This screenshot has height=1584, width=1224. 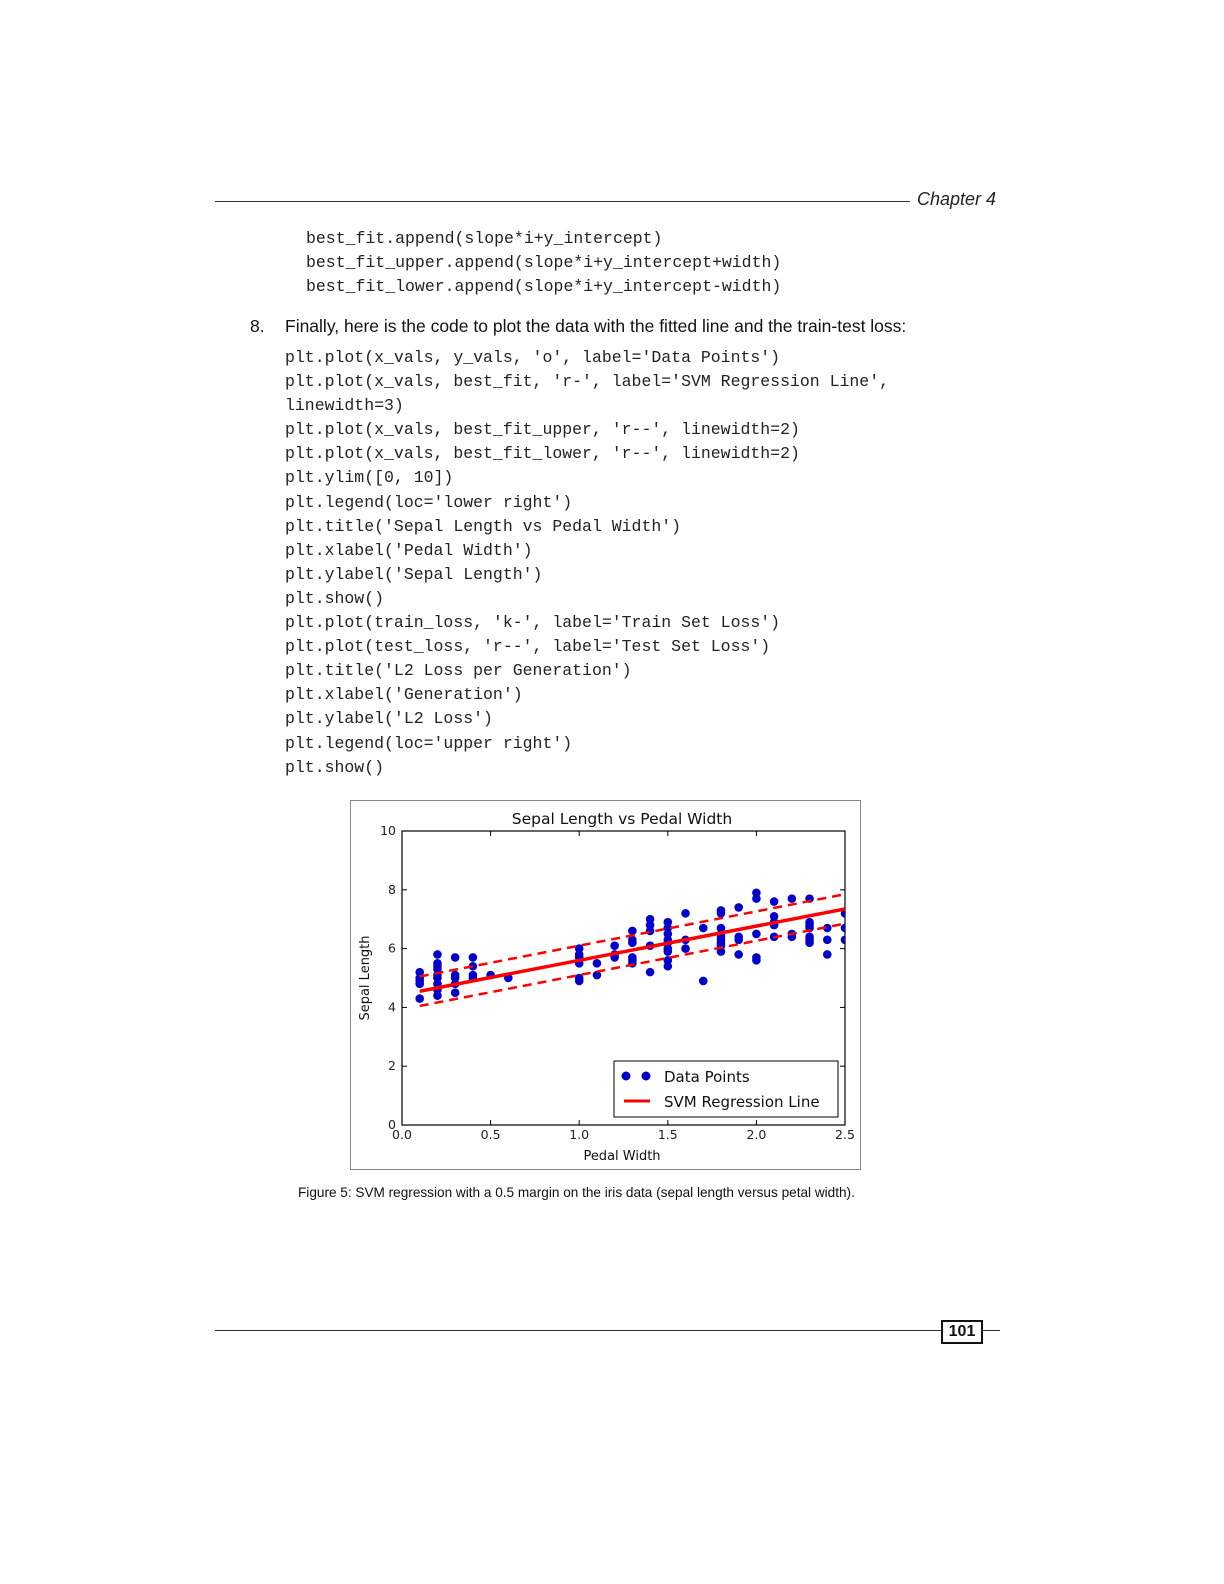 What do you see at coordinates (484, 238) in the screenshot?
I see `code-line: best_fit.append(slope*i+y_intercept)` at bounding box center [484, 238].